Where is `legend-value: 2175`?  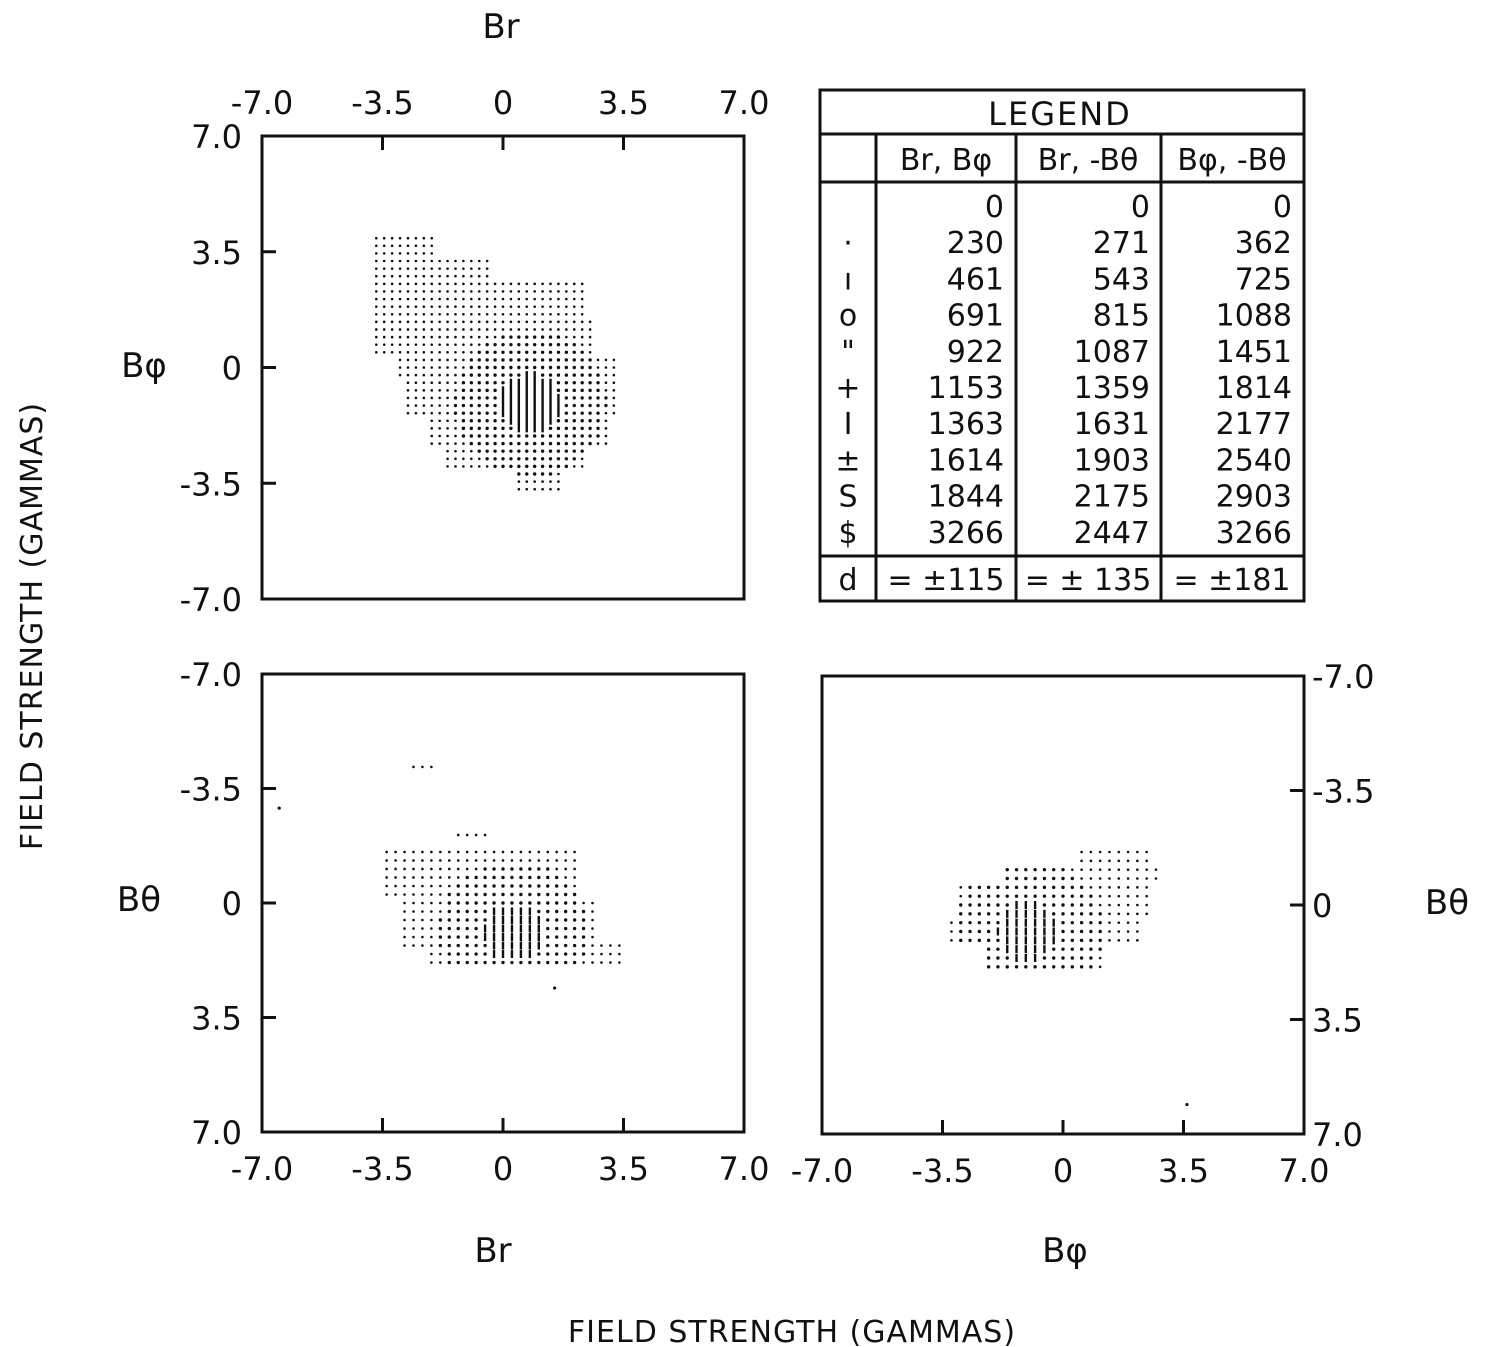 legend-value: 2175 is located at coordinates (1112, 497).